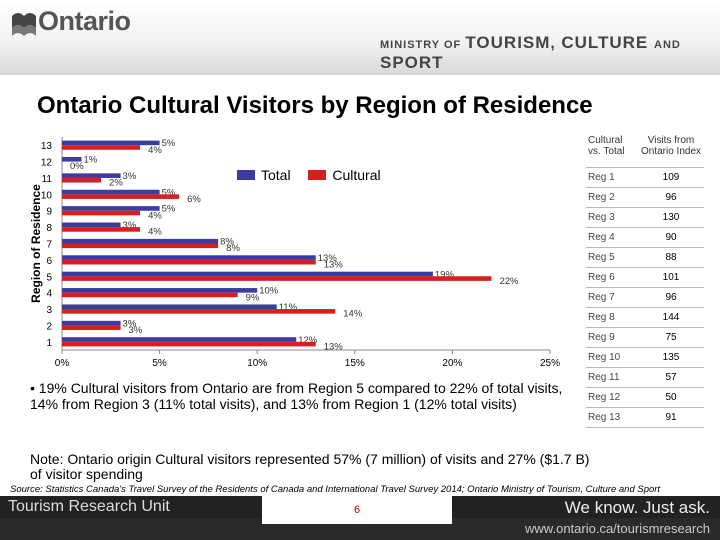  What do you see at coordinates (612, 277) in the screenshot?
I see `table-cell-region: Reg 6` at bounding box center [612, 277].